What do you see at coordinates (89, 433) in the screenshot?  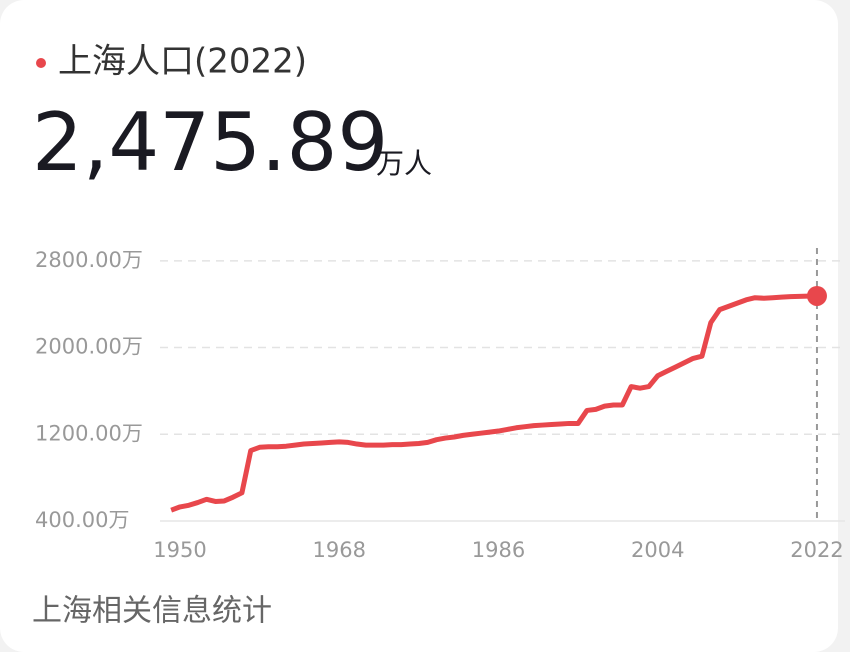 I see `y-tick-label: 1200.00万` at bounding box center [89, 433].